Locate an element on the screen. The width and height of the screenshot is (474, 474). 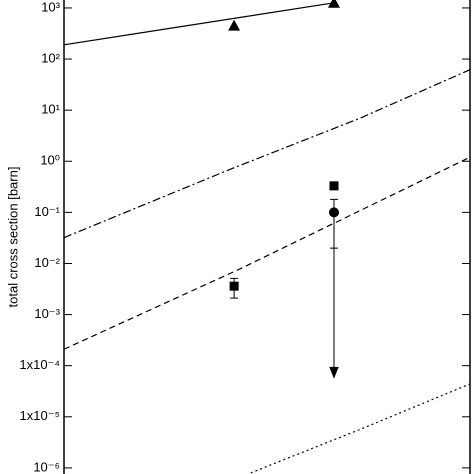
y-axis-label: total cross section [barn] is located at coordinates (12, 237).